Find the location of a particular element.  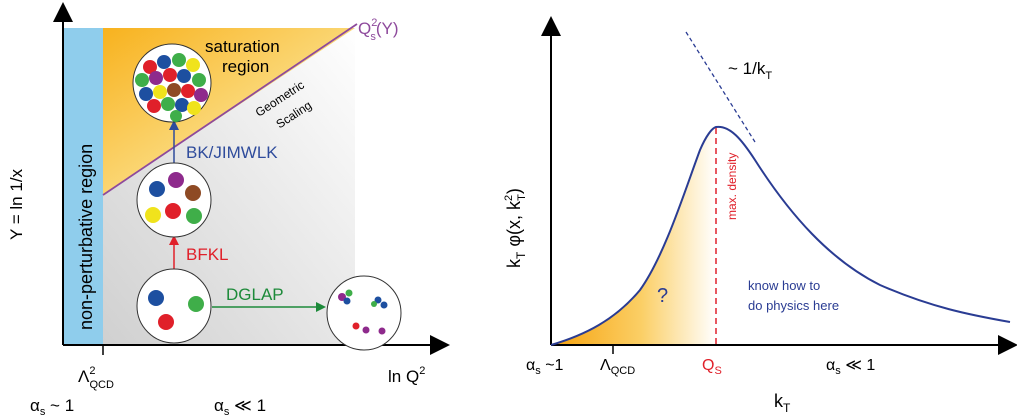

nonperturbative-label: non-perturbative region is located at coordinates (86, 237).